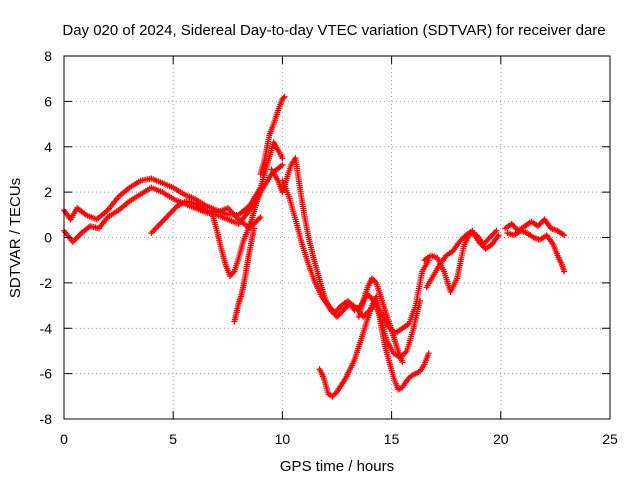  What do you see at coordinates (46, 328) in the screenshot?
I see `y-tick-label: -4` at bounding box center [46, 328].